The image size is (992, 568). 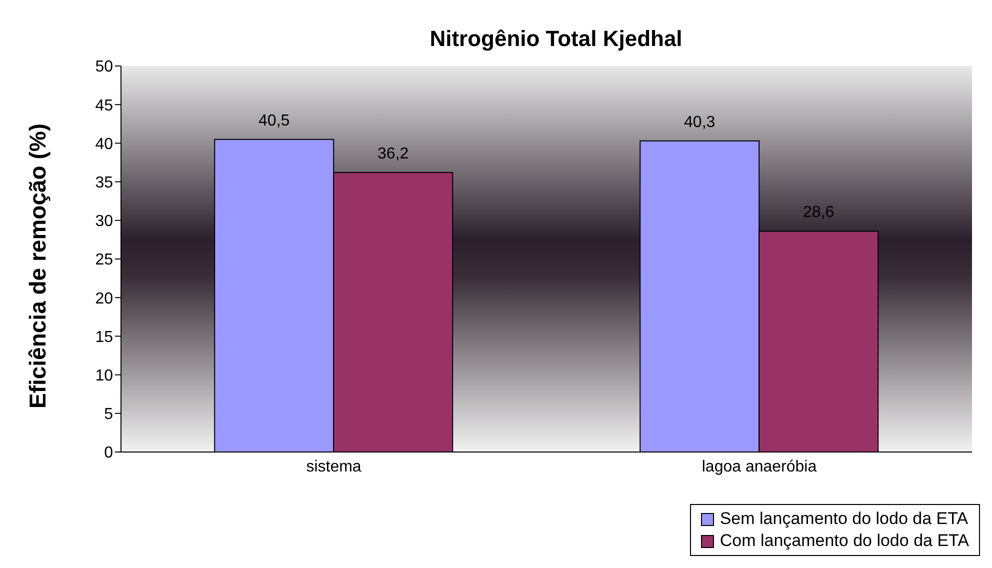 What do you see at coordinates (104, 183) in the screenshot?
I see `y-tick-label: 35` at bounding box center [104, 183].